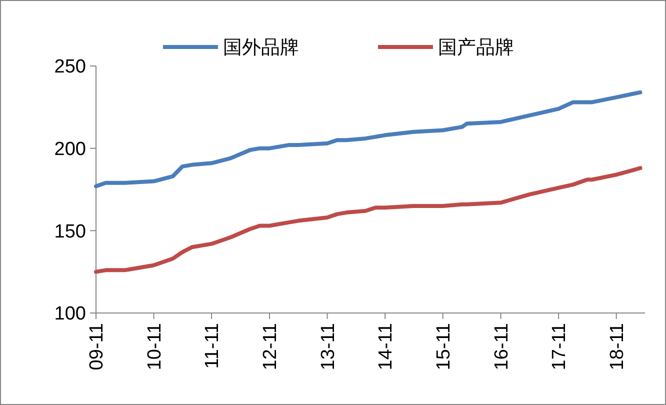 The image size is (666, 405). What do you see at coordinates (70, 67) in the screenshot?
I see `y-tick-label: 250` at bounding box center [70, 67].